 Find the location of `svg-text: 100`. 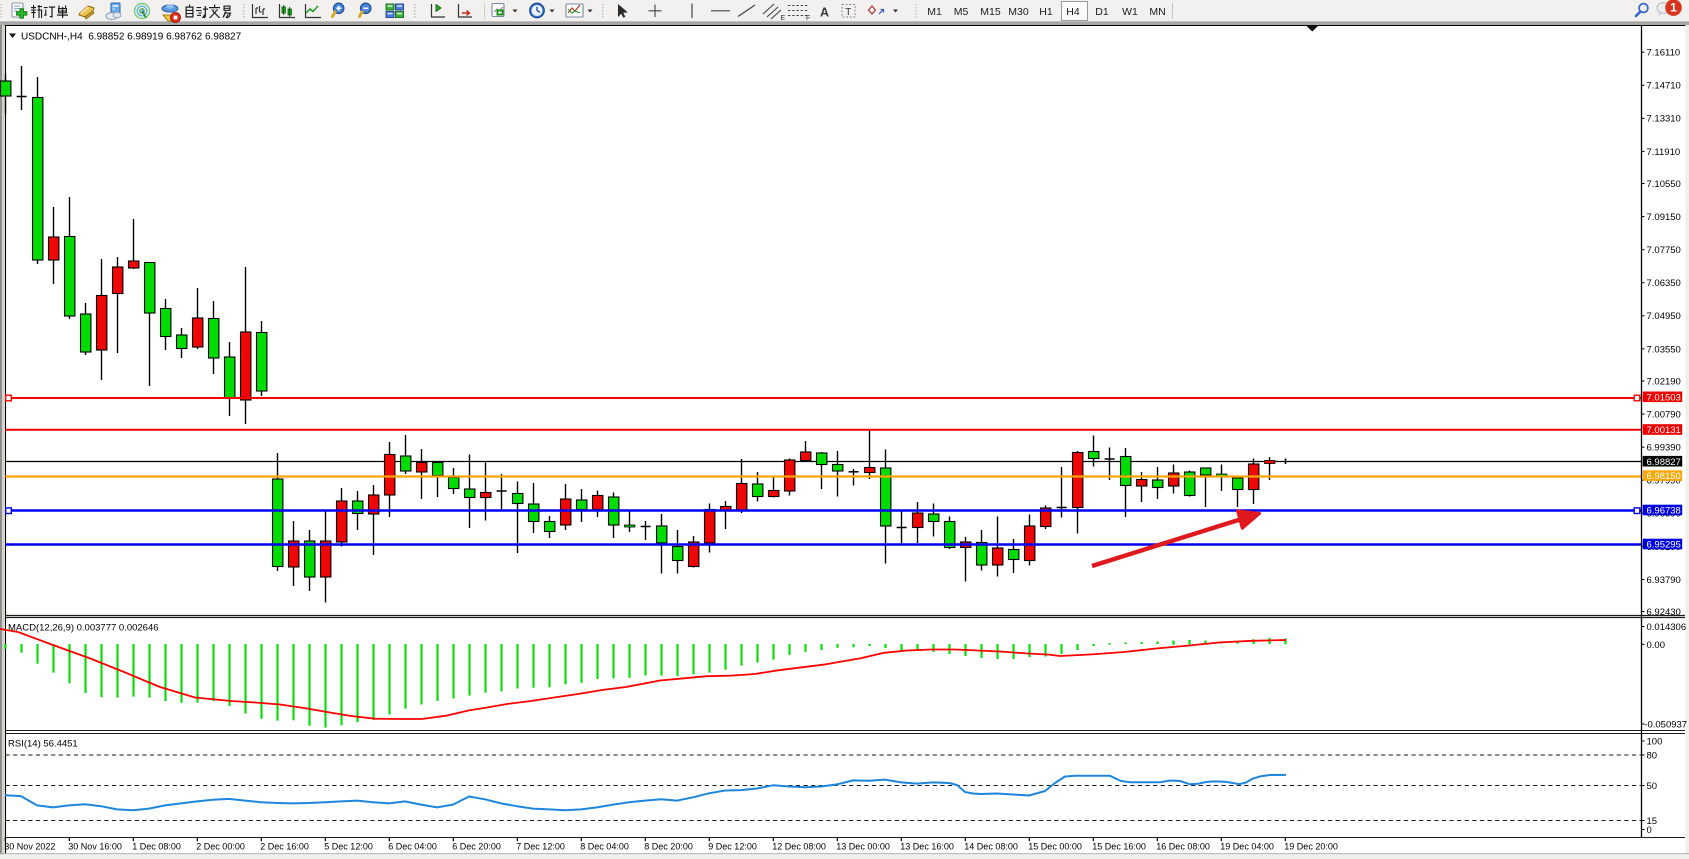

svg-text: 100 is located at coordinates (1655, 742).